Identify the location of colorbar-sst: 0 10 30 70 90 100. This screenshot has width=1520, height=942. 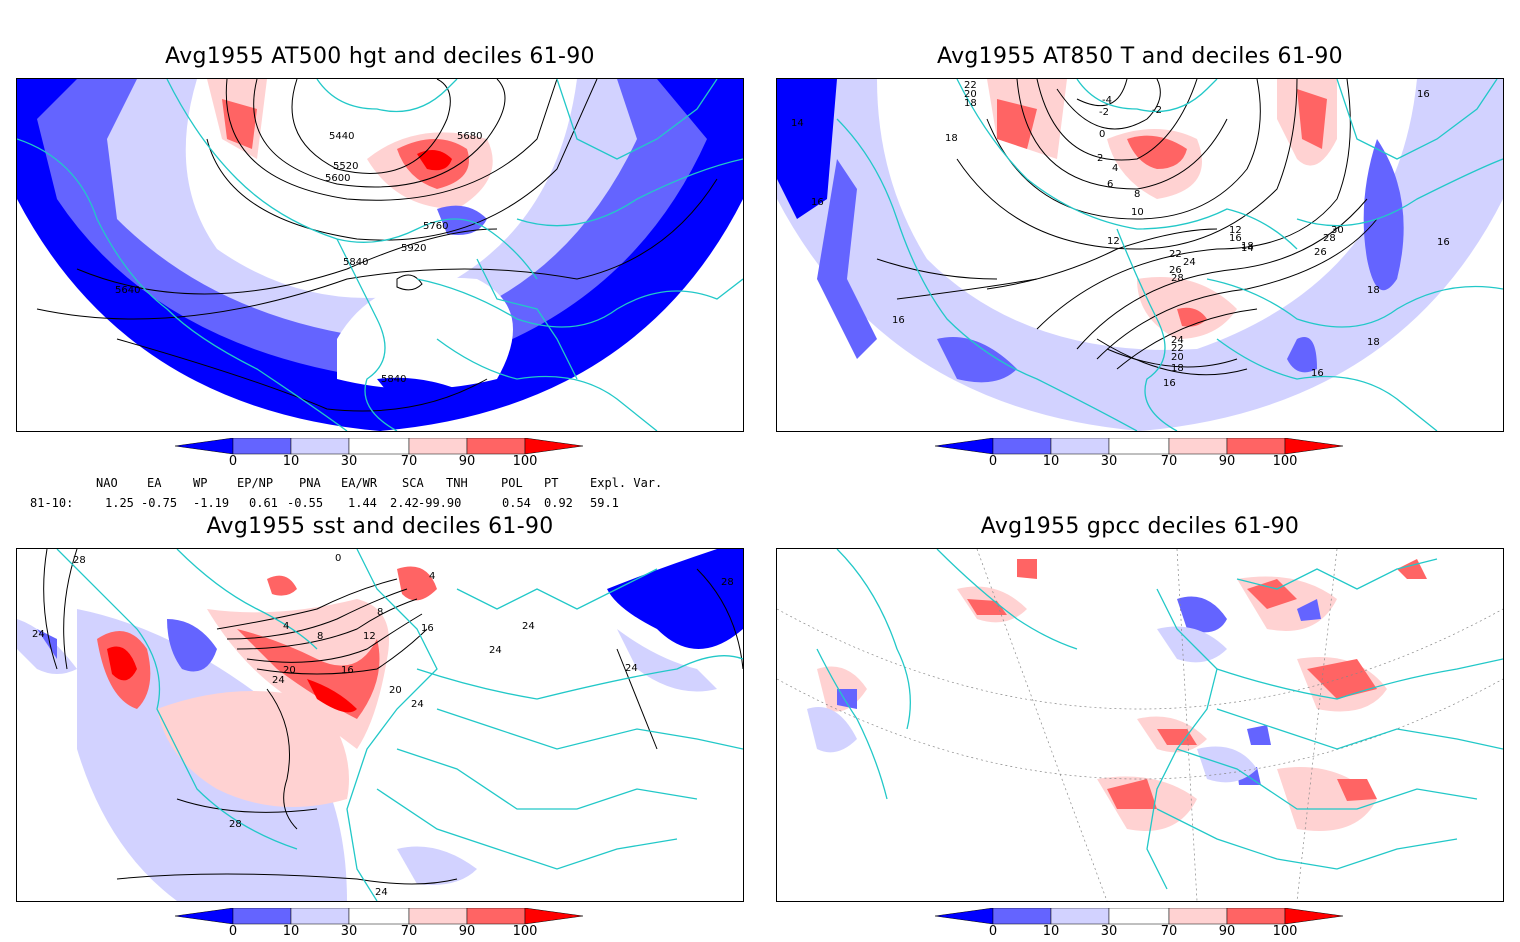
(385, 925).